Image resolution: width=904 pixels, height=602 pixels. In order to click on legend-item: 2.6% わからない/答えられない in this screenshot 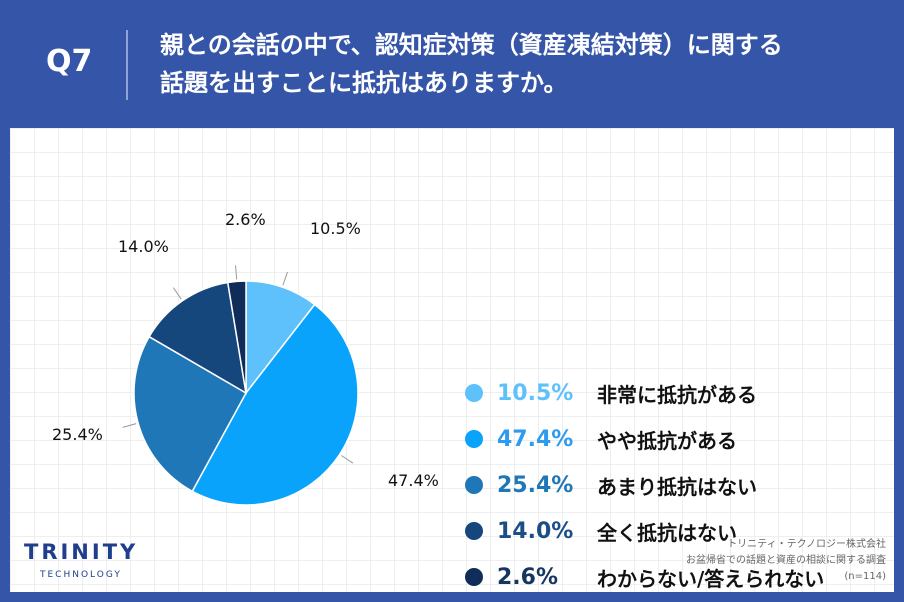, I will do `click(644, 577)`.